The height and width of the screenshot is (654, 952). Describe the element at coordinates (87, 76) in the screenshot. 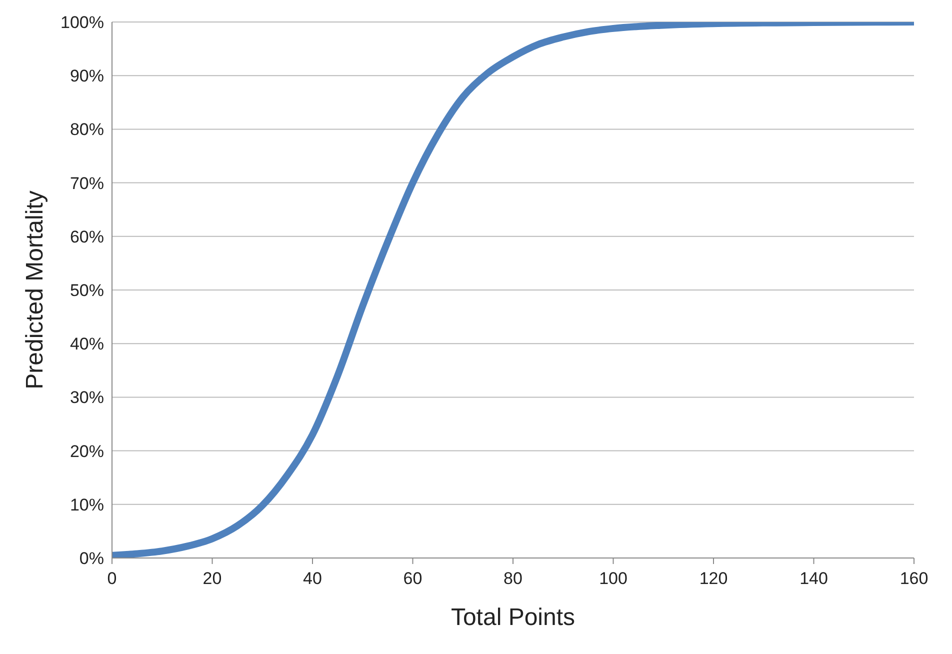

I see `y-tick-label: 90%` at that location.